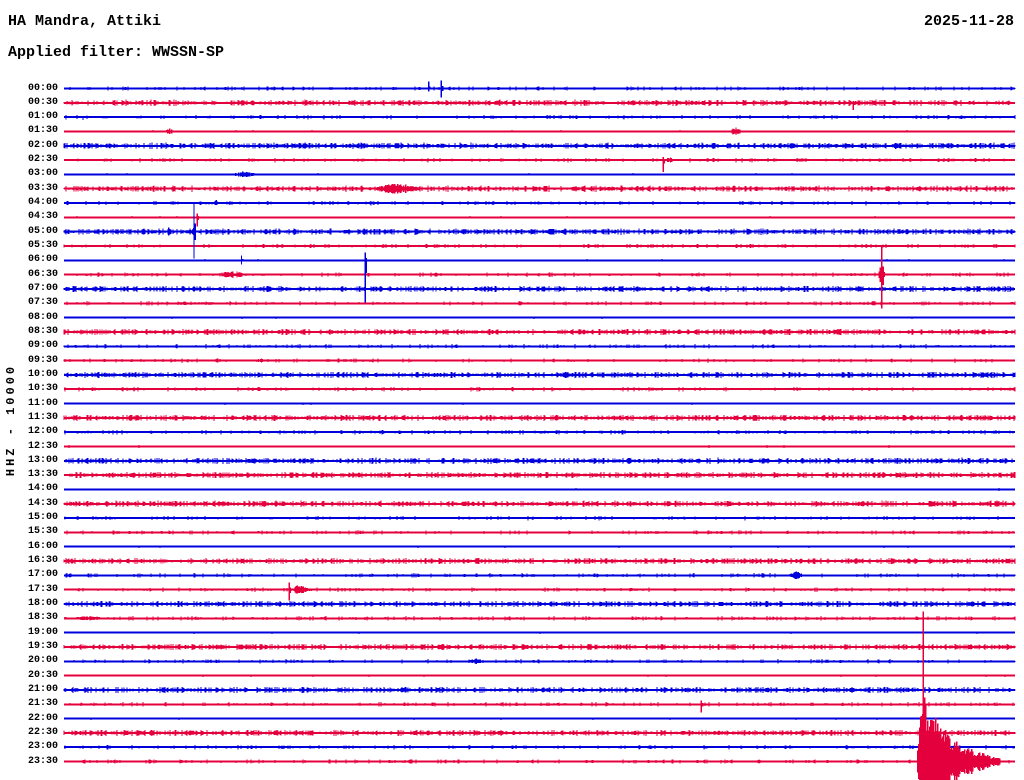  Describe the element at coordinates (42, 604) in the screenshot. I see `row-time-label: 18:00` at that location.